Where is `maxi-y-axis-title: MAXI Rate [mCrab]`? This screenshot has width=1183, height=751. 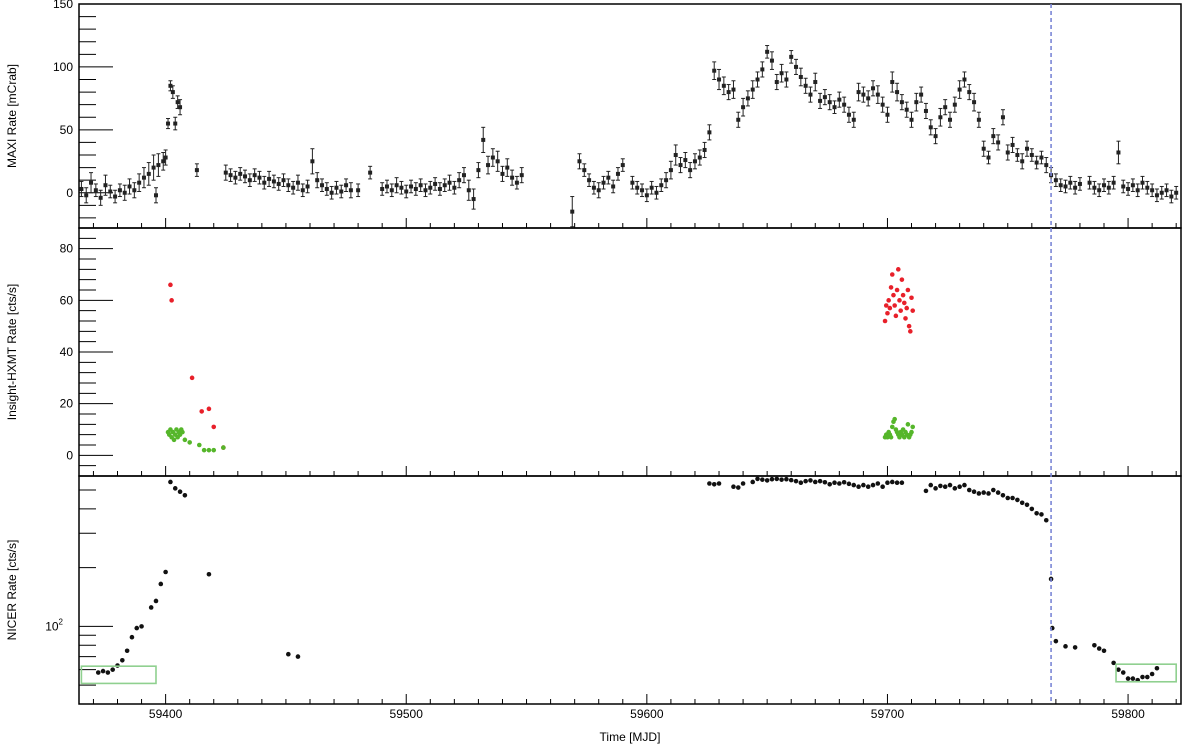
maxi-y-axis-title: MAXI Rate [mCrab] is located at coordinates (12, 116).